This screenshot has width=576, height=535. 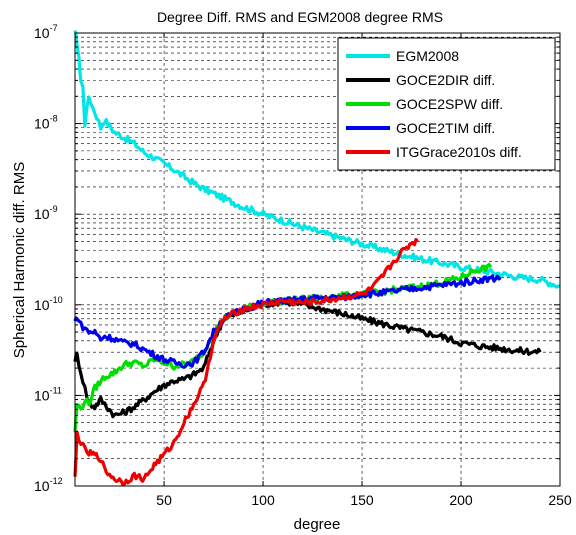 I want to click on x-tick-label: 50, so click(x=164, y=500).